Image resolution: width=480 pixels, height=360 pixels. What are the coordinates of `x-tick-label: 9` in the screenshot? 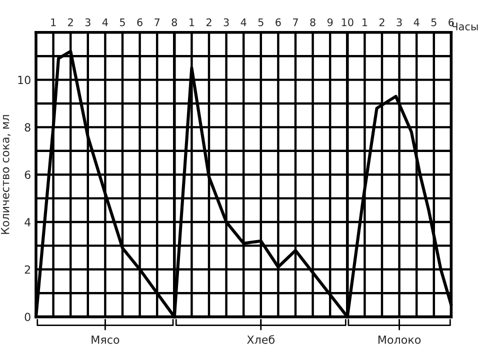 It's located at (330, 22).